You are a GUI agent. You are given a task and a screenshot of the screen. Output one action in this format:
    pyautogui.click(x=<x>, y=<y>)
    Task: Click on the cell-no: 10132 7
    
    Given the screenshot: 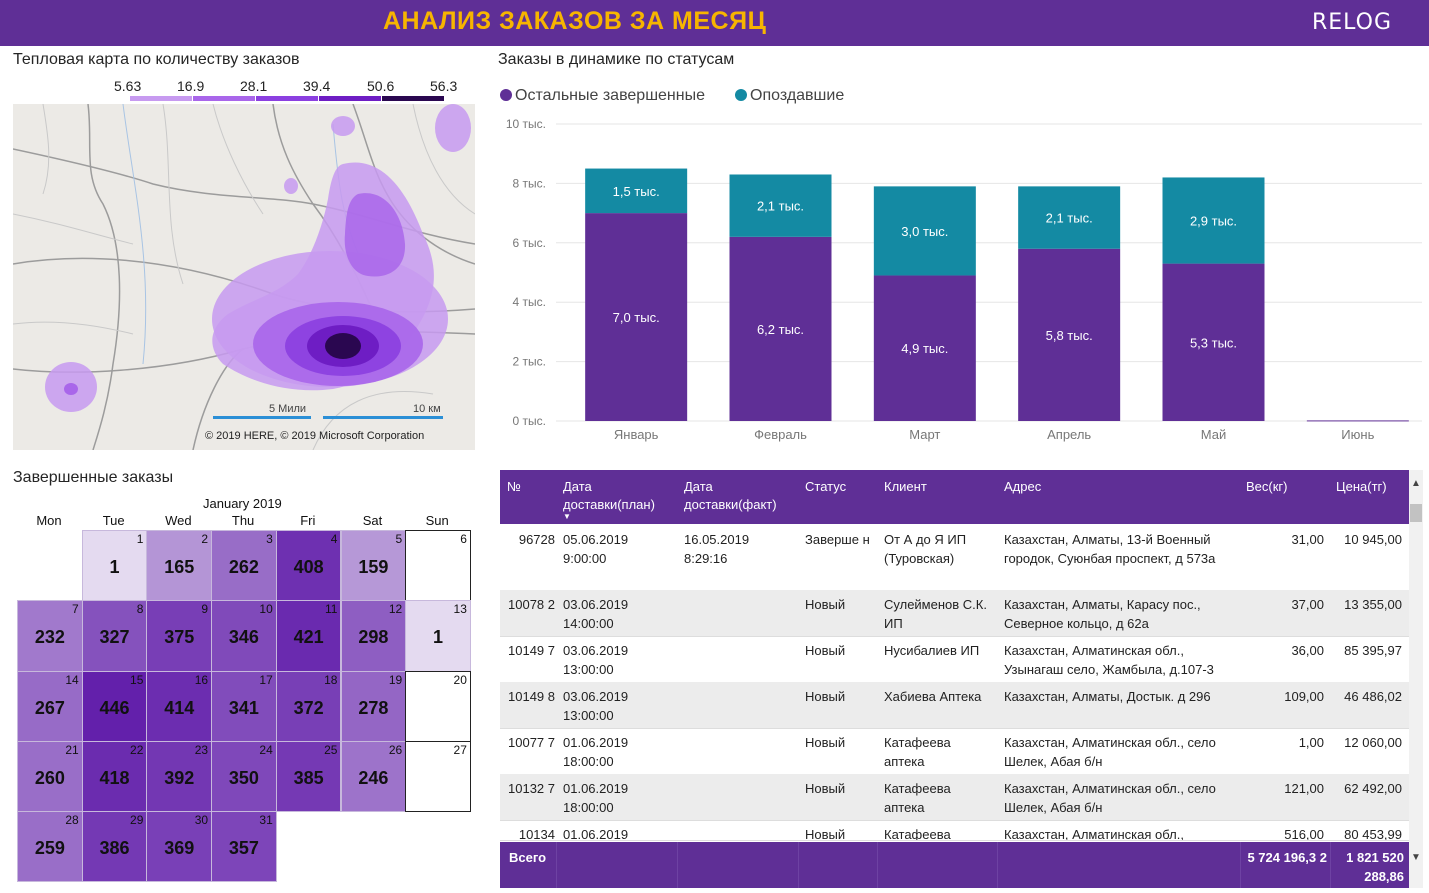 What is the action you would take?
    pyautogui.click(x=531, y=788)
    